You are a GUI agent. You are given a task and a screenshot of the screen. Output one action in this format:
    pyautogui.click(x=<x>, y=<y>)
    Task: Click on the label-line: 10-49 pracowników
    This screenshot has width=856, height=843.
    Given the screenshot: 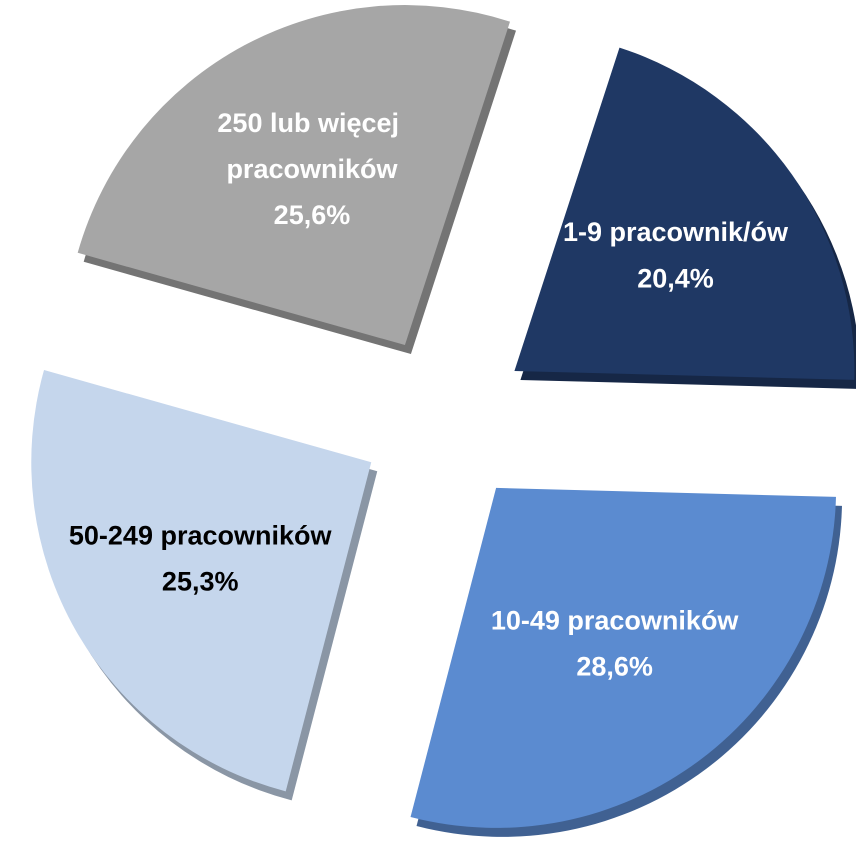 What is the action you would take?
    pyautogui.click(x=615, y=621)
    